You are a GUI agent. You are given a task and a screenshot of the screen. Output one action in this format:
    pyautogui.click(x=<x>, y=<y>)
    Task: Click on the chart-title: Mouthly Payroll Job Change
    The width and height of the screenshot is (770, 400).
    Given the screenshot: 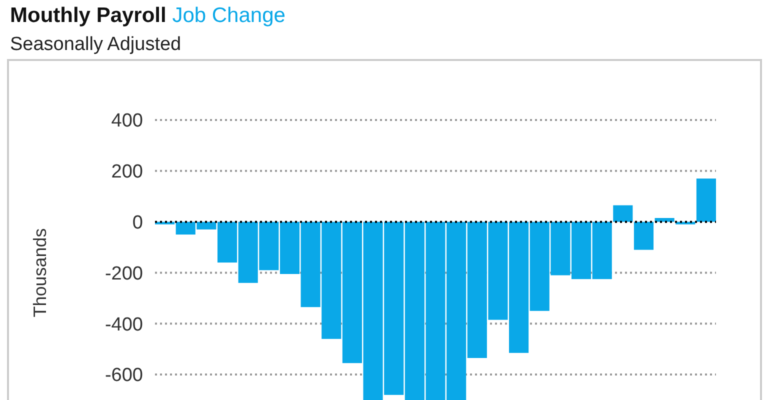 What is the action you would take?
    pyautogui.click(x=148, y=15)
    